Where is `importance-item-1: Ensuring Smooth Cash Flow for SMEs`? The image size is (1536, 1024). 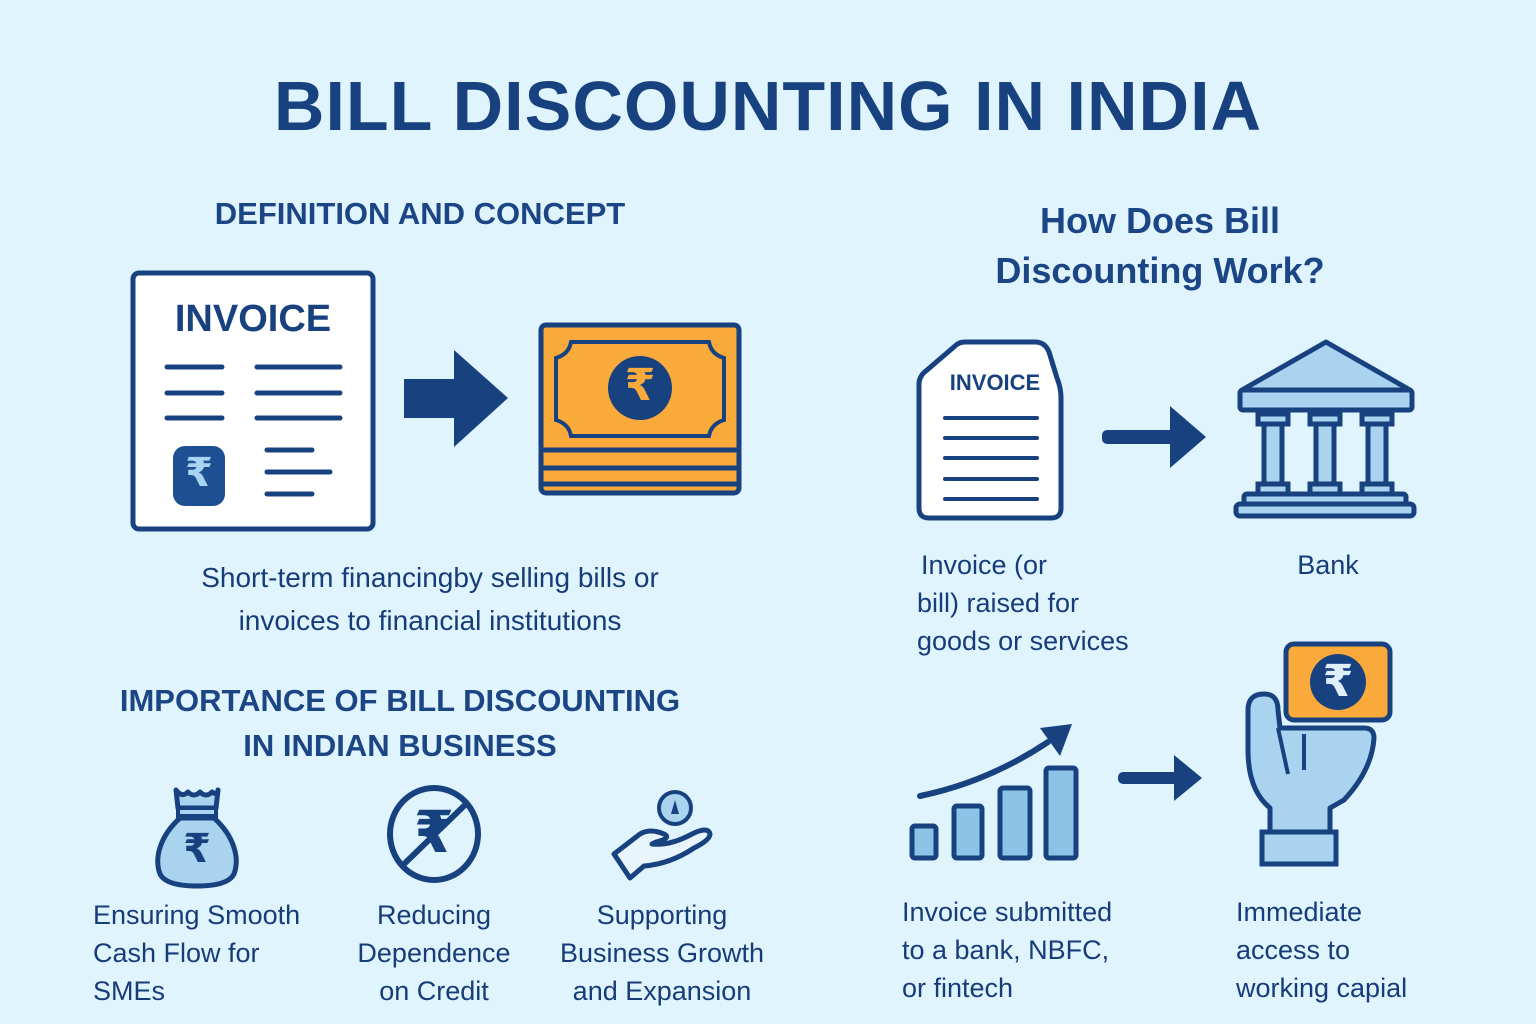 importance-item-1: Ensuring Smooth Cash Flow for SMEs is located at coordinates (218, 953).